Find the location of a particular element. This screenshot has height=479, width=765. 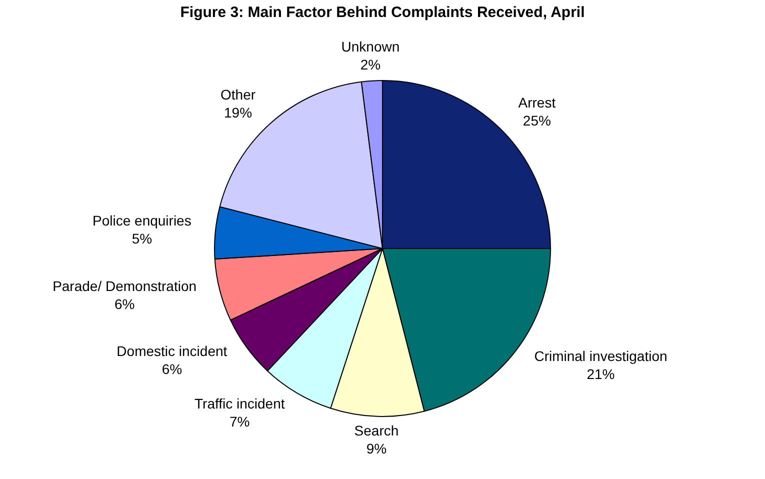

slice-label: Traffic incident is located at coordinates (239, 404).